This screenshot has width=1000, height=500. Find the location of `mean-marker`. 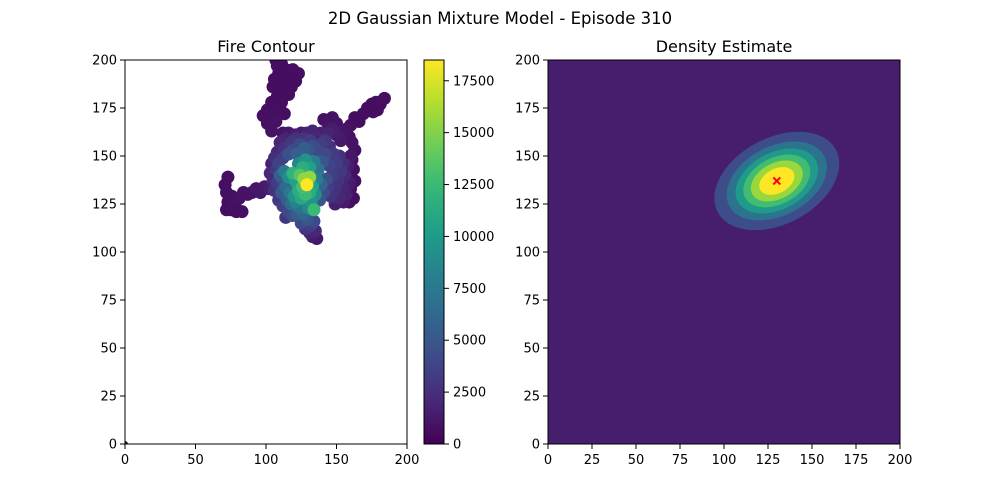

mean-marker is located at coordinates (777, 181).